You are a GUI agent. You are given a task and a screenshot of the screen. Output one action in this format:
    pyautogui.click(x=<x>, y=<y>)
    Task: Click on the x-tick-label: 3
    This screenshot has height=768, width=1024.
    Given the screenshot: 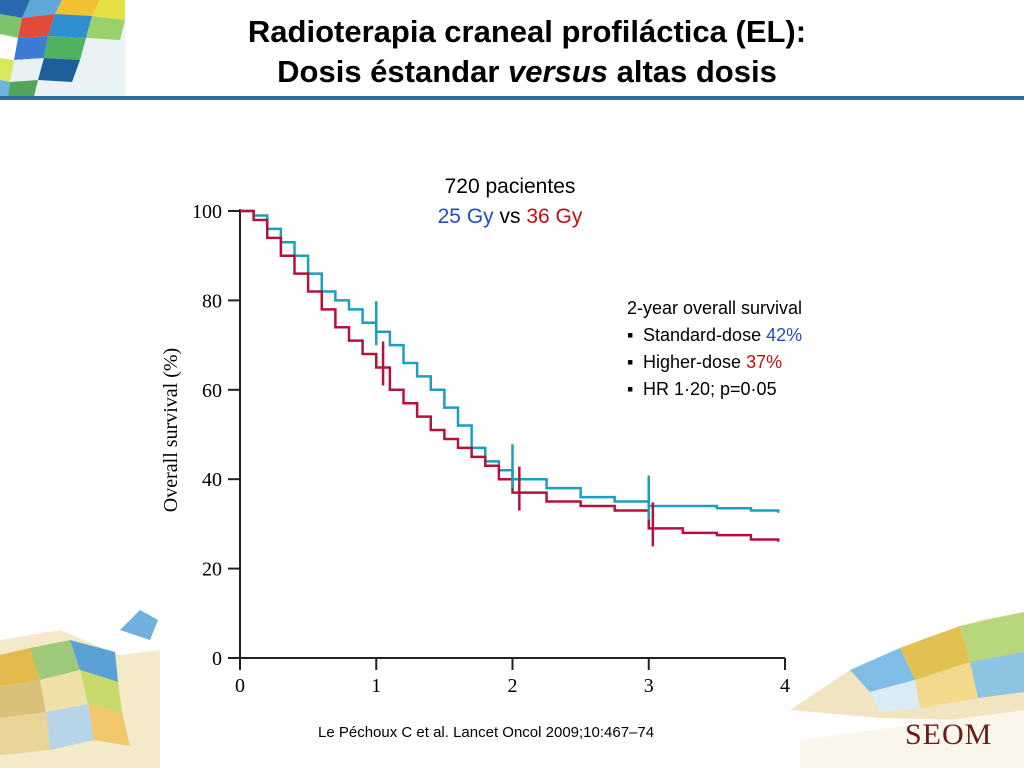 What is the action you would take?
    pyautogui.click(x=649, y=686)
    